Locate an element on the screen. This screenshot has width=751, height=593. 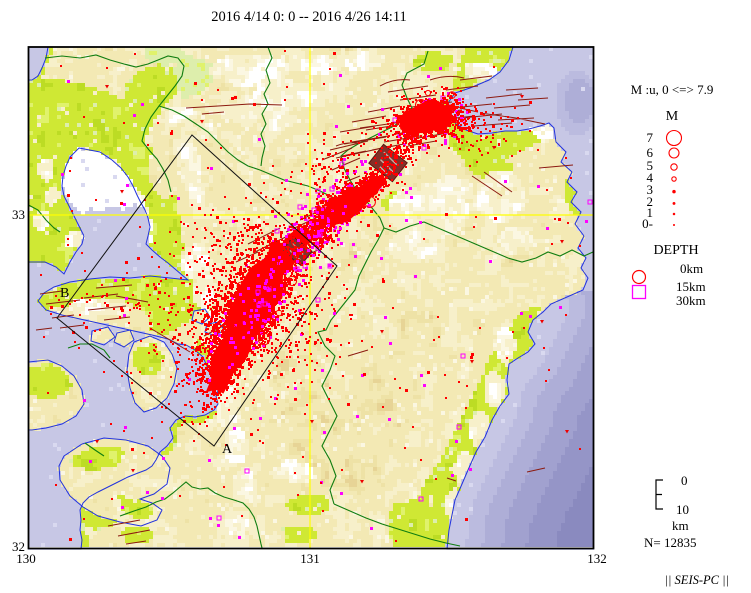
svg-text: 0- is located at coordinates (647, 223).